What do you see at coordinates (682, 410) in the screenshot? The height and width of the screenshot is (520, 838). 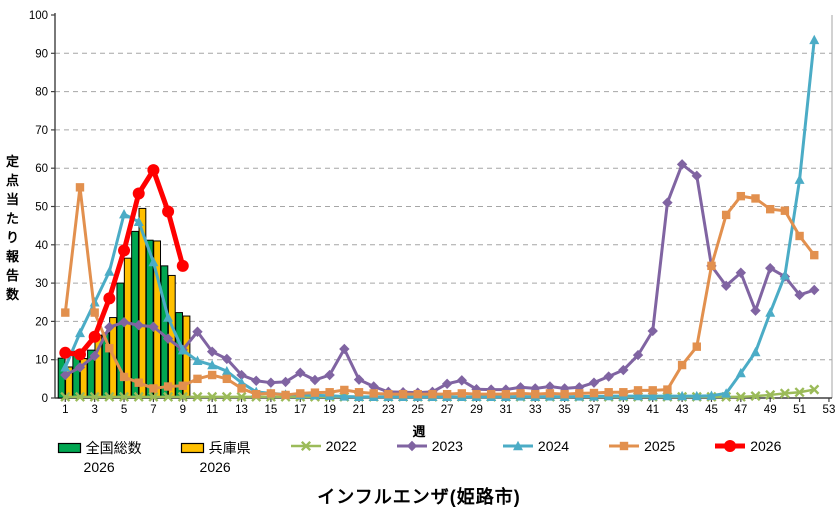 I see `x-tick-label: 43` at bounding box center [682, 410].